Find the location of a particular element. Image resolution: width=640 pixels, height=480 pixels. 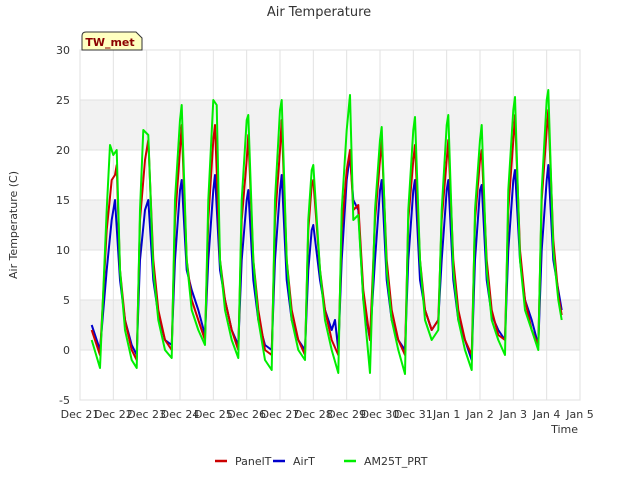

y-tick-label: 30 is located at coordinates (63, 50).